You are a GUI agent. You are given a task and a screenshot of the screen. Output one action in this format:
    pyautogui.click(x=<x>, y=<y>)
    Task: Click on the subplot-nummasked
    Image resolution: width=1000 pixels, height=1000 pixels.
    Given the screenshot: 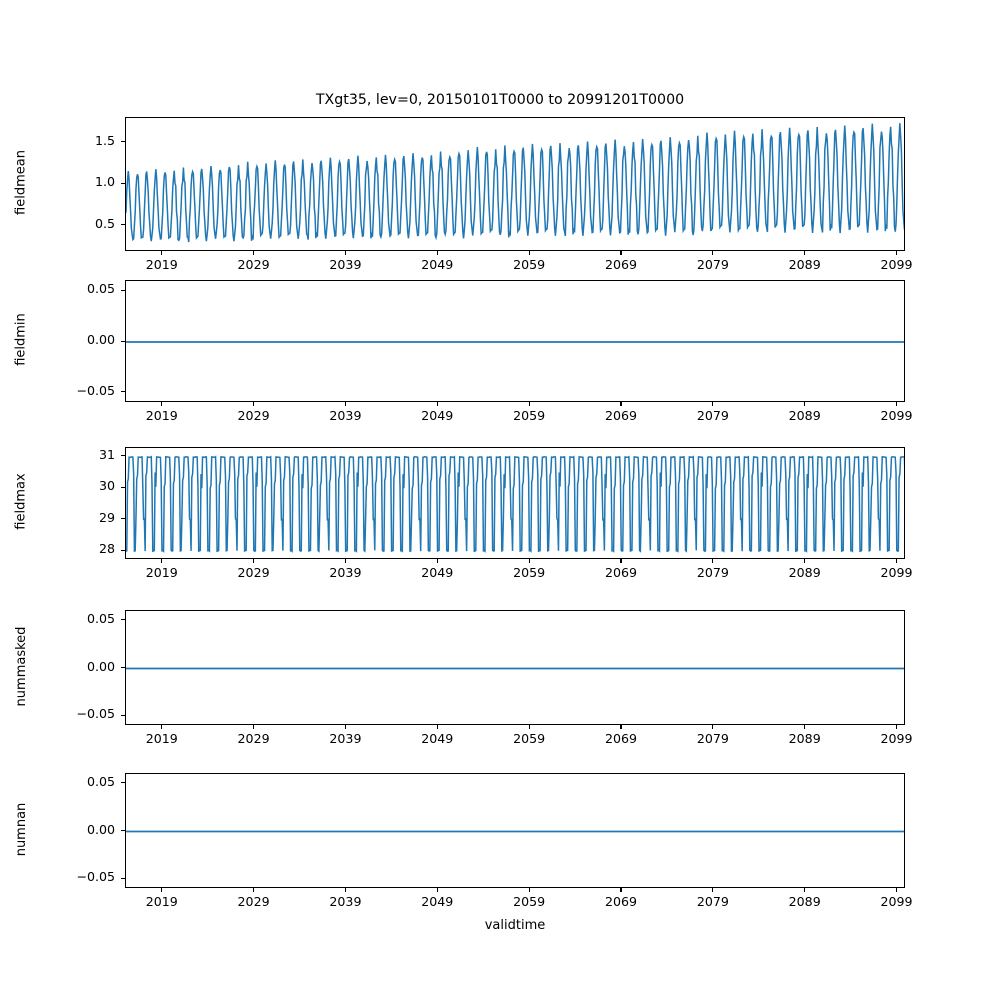 What is the action you would take?
    pyautogui.click(x=515, y=667)
    